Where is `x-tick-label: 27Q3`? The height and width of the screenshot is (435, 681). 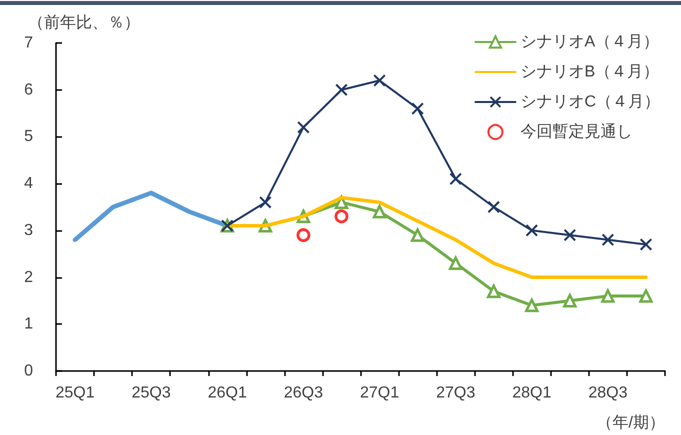 x-tick-label: 27Q3 is located at coordinates (456, 393).